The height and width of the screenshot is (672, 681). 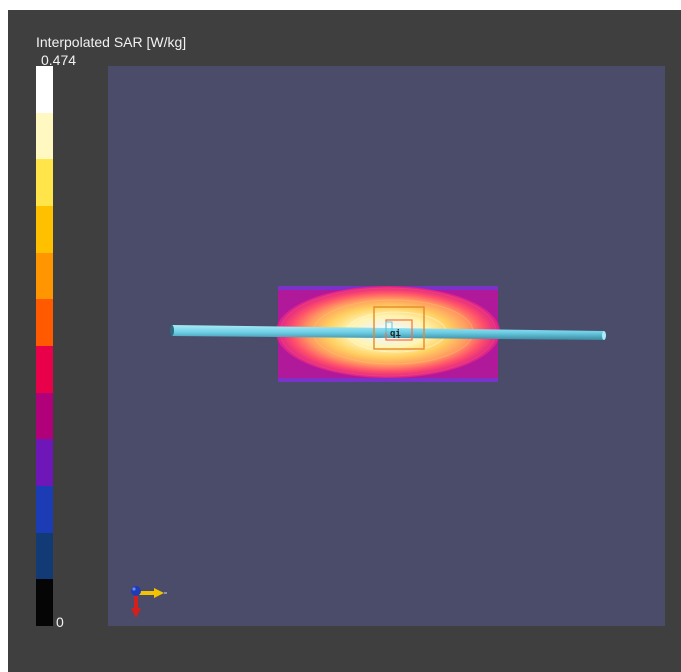 I want to click on axes-orientation-icon, so click(x=149, y=602).